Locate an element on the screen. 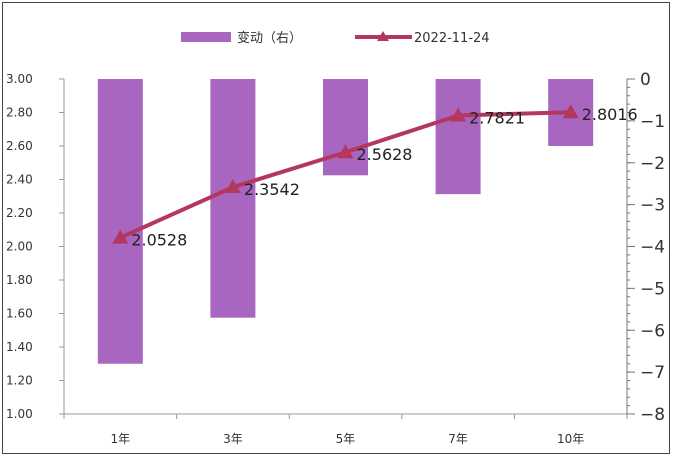  y-left-tick-label: 1.00 is located at coordinates (19, 414).